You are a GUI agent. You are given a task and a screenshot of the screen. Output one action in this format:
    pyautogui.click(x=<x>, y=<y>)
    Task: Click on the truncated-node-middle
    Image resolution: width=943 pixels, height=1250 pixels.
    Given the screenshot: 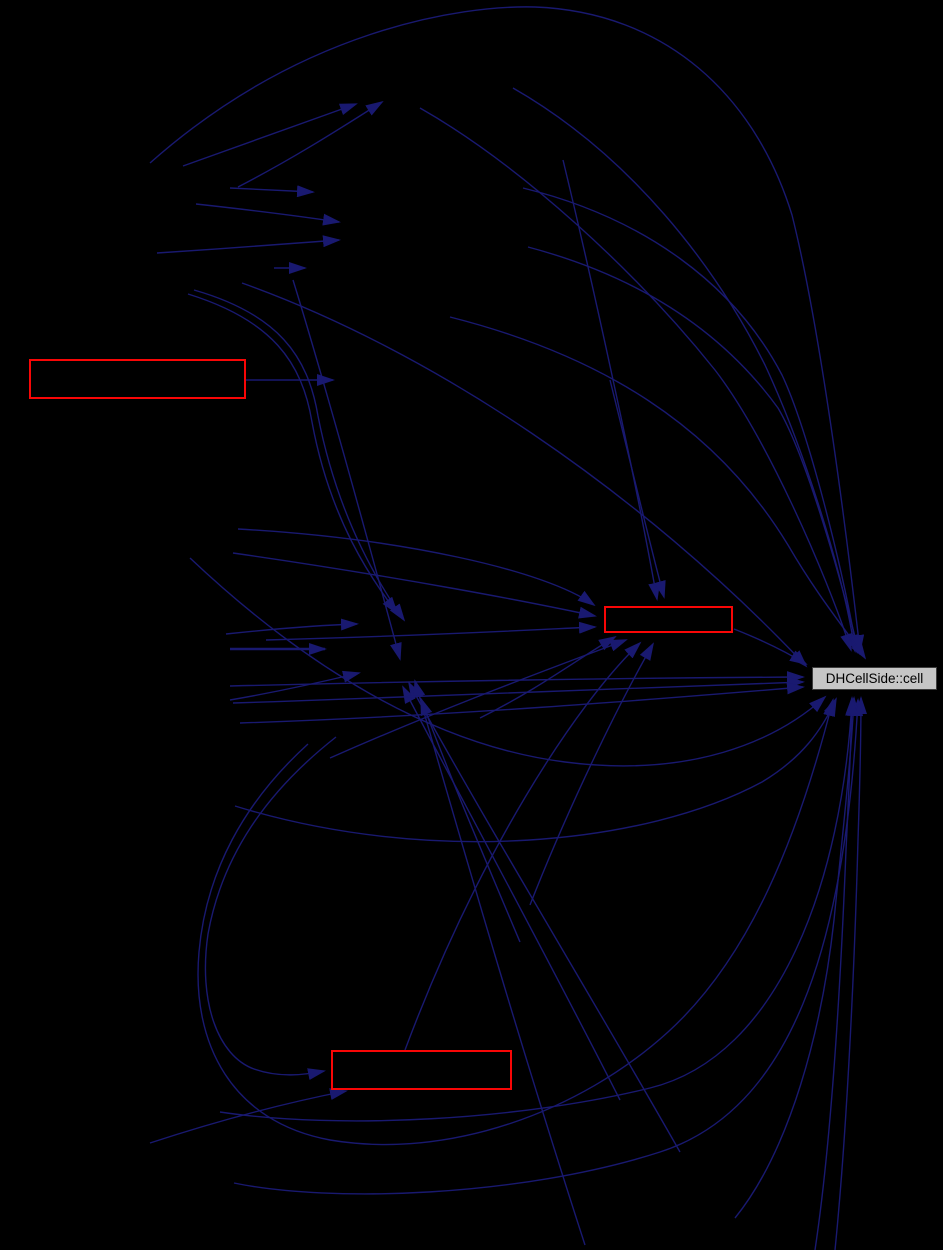 What is the action you would take?
    pyautogui.click(x=668, y=619)
    